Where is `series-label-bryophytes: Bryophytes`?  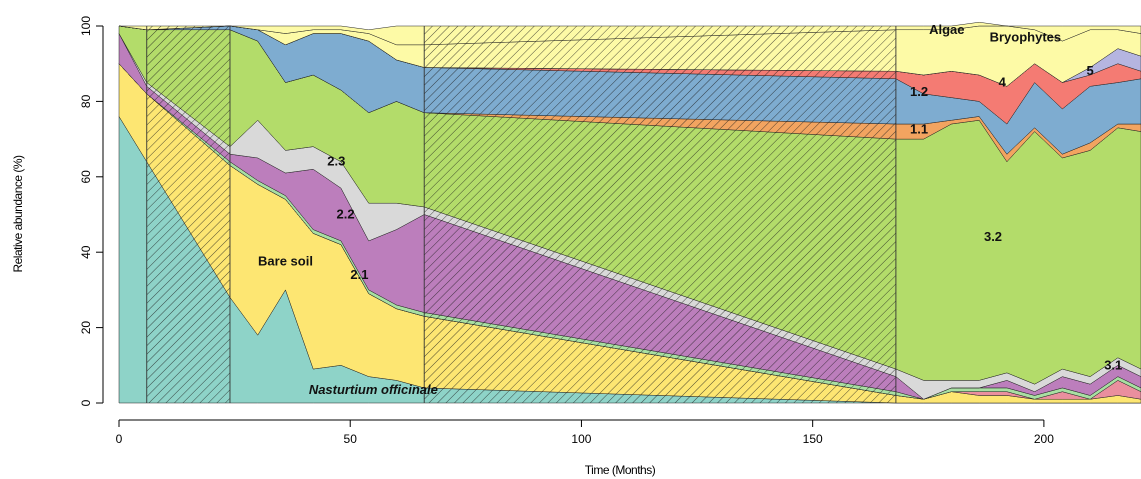 series-label-bryophytes: Bryophytes is located at coordinates (1026, 36).